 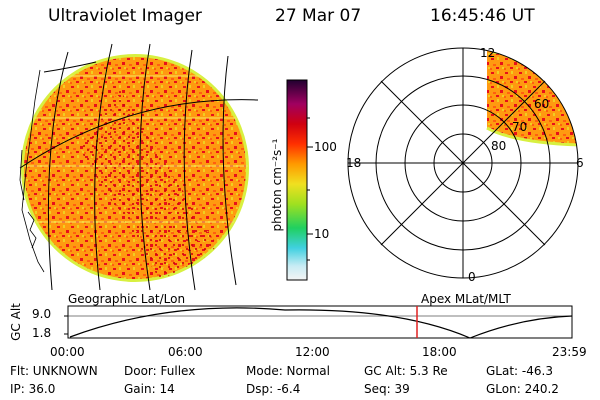 What do you see at coordinates (520, 127) in the screenshot?
I see `lat-label-70: 70` at bounding box center [520, 127].